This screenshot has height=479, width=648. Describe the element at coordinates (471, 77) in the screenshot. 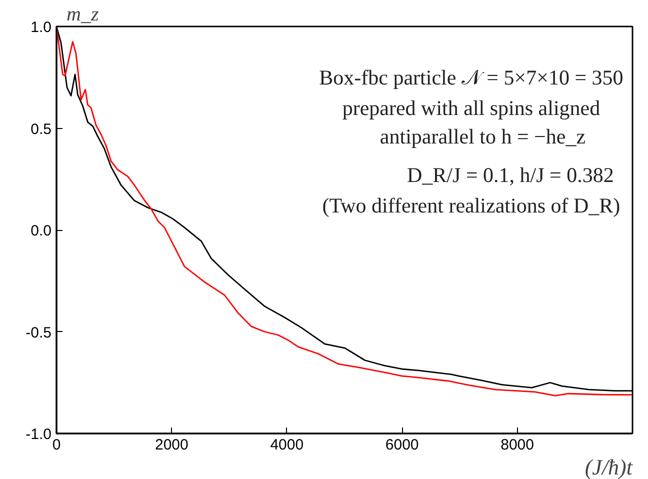

I see `annotation: Box-fbc particle 𝒩 = 5×7×10 = 350` at that location.